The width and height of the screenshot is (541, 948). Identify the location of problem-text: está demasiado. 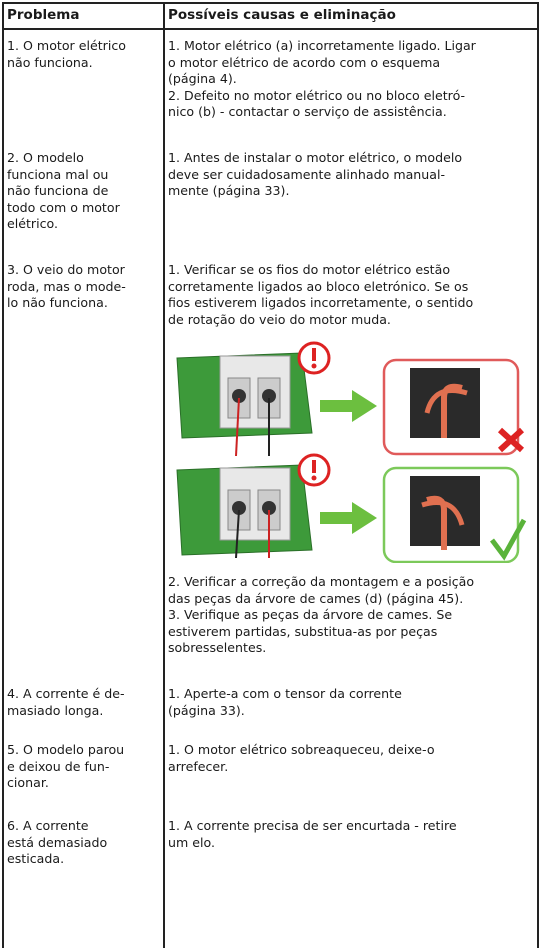
(57, 842).